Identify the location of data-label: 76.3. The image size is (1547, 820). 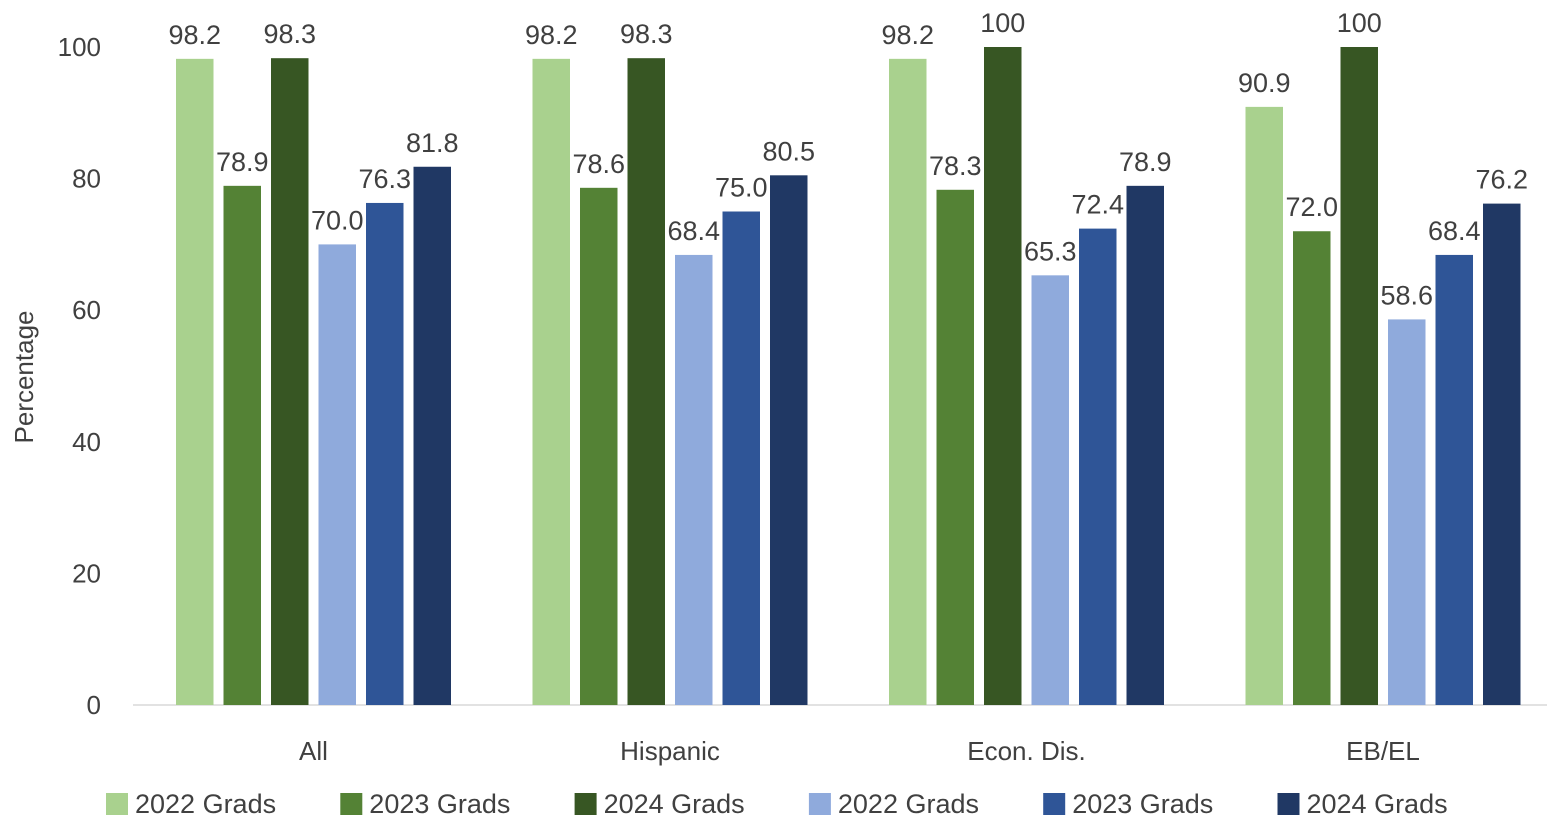
(384, 179).